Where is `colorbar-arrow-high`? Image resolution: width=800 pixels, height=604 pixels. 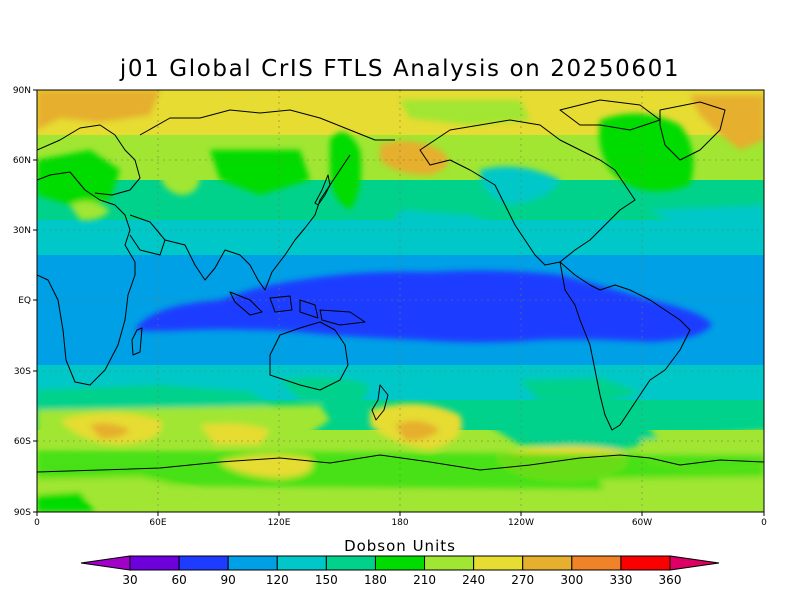 colorbar-arrow-high is located at coordinates (694, 563).